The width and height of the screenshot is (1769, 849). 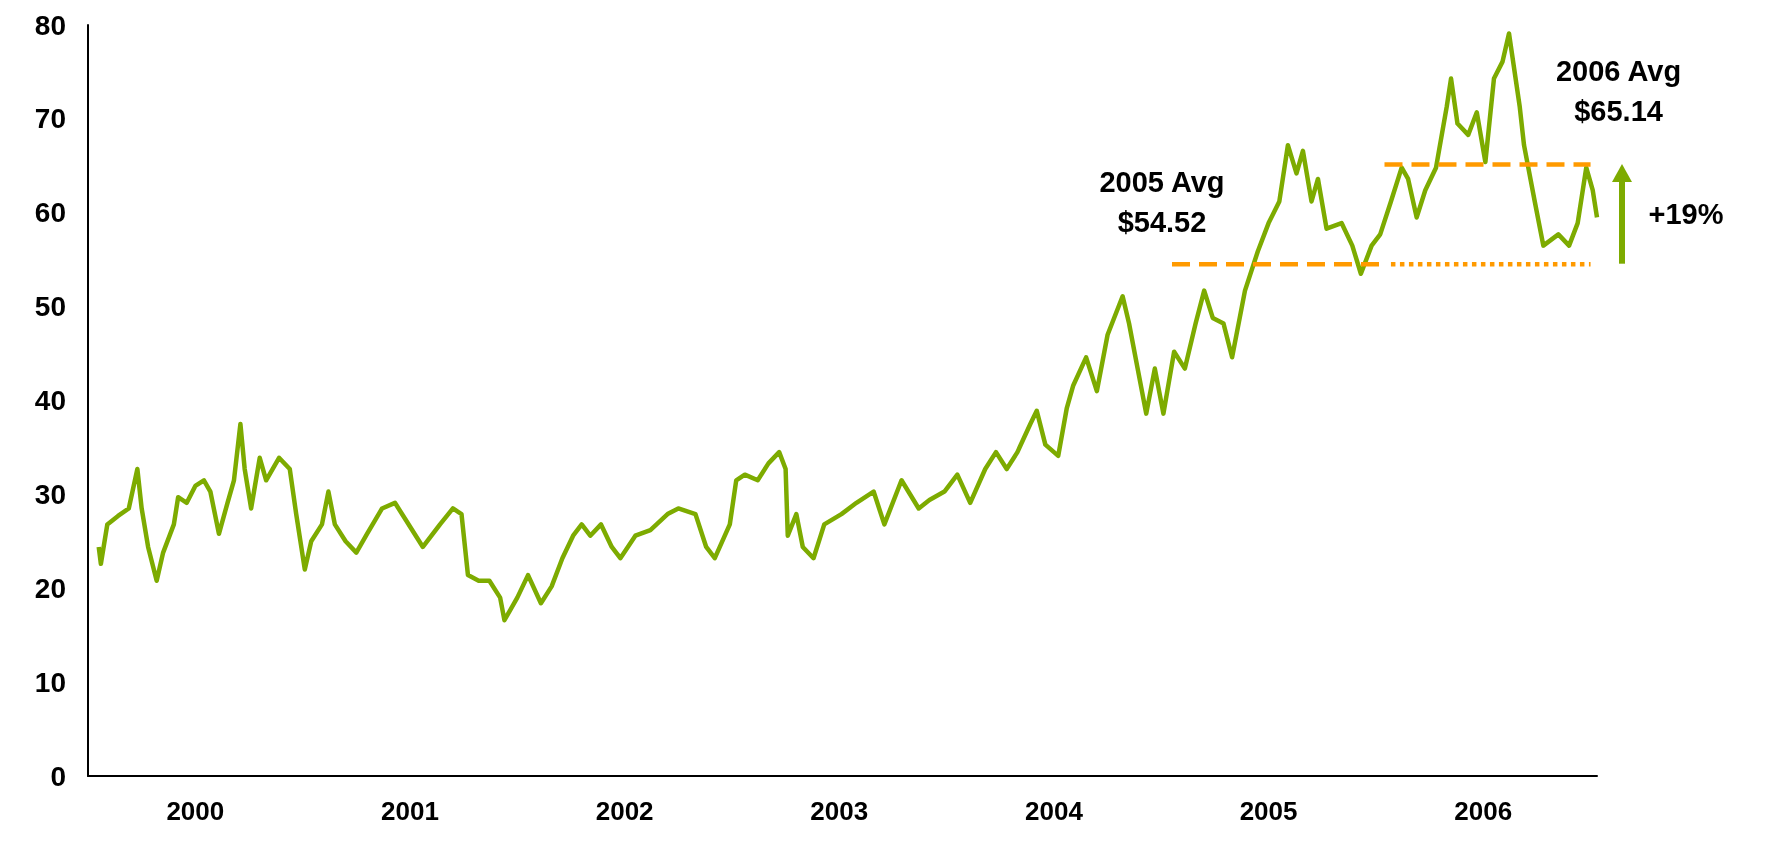 What do you see at coordinates (58, 776) in the screenshot?
I see `y-tick-label: 0` at bounding box center [58, 776].